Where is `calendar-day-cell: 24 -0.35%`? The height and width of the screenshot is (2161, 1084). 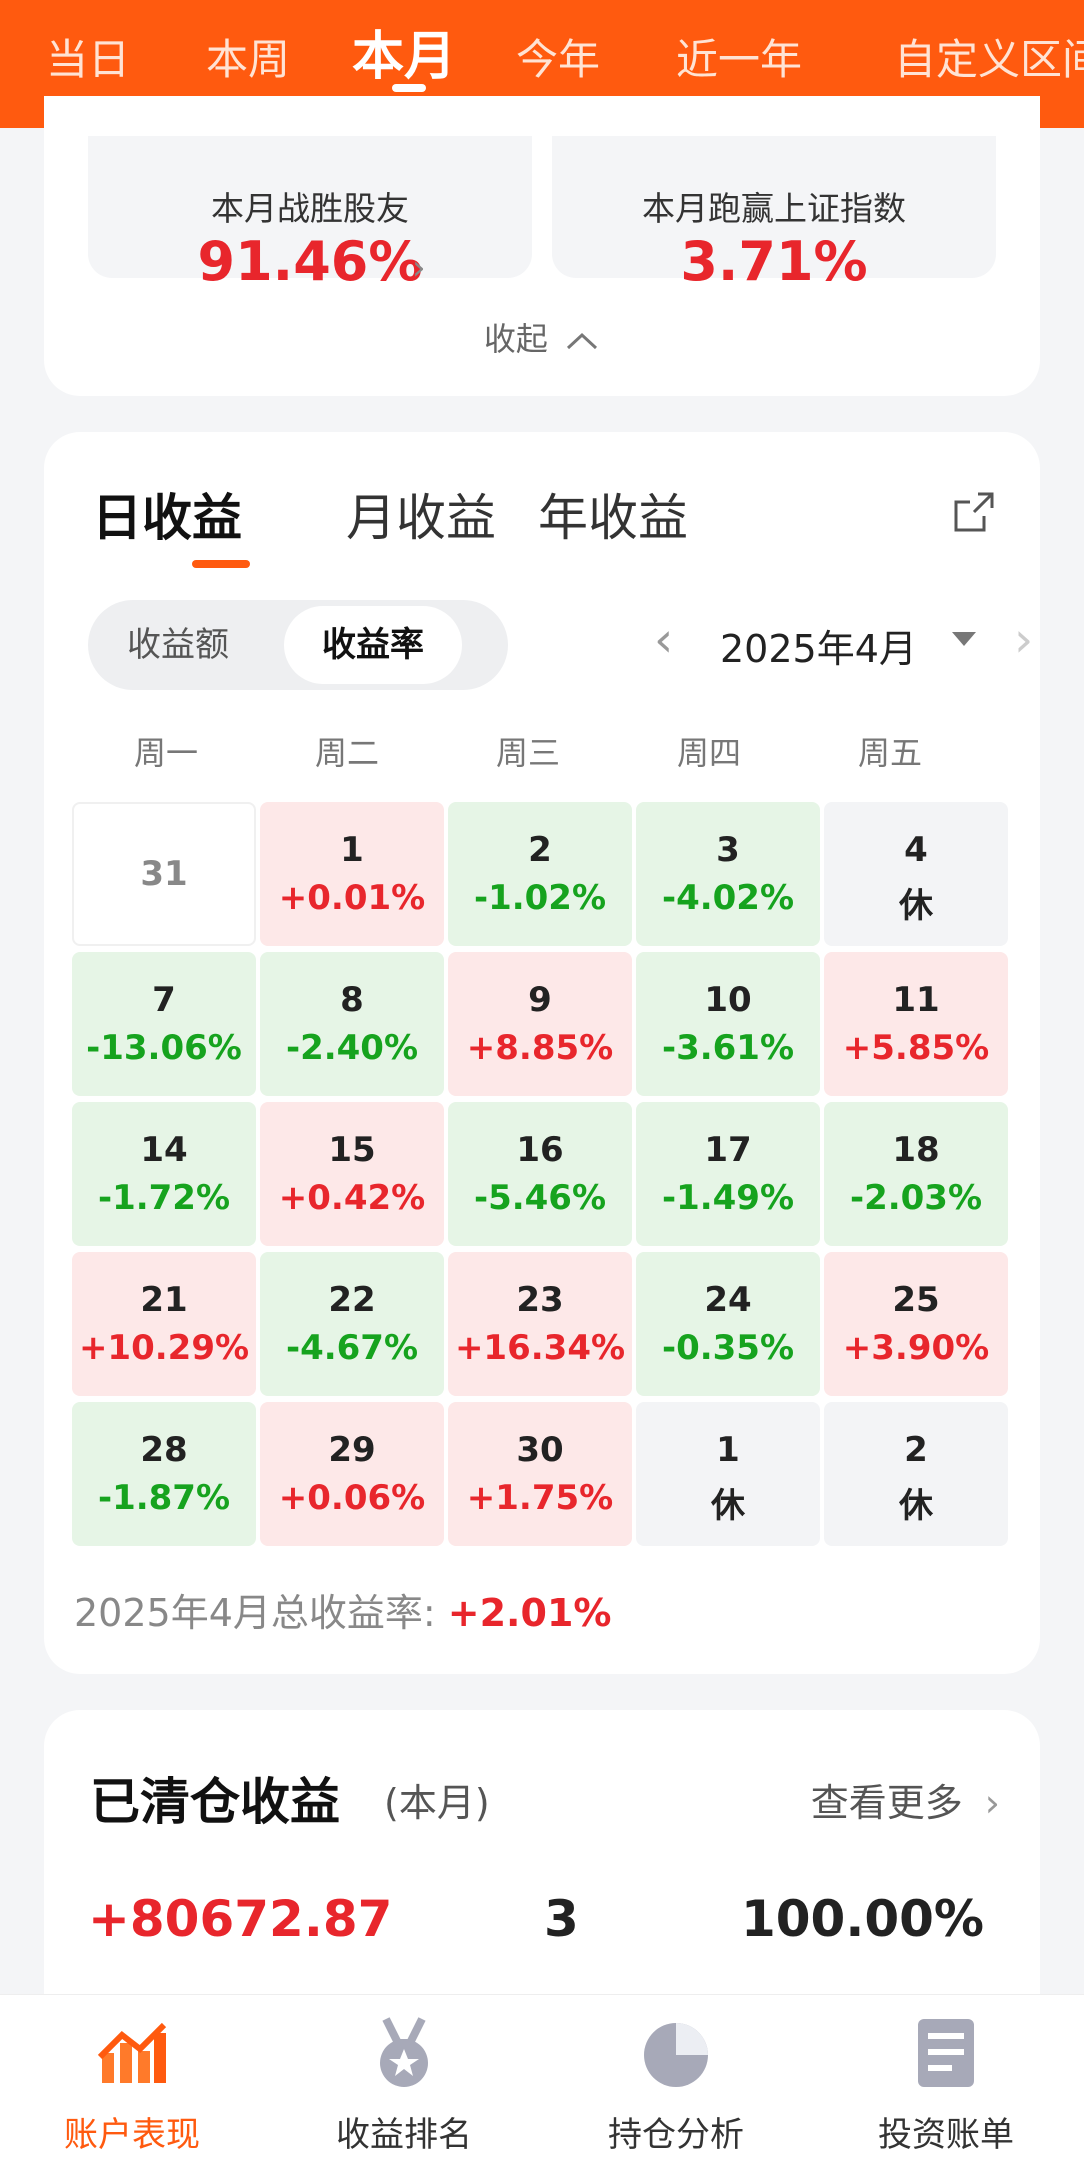 calendar-day-cell: 24 -0.35% is located at coordinates (728, 1324).